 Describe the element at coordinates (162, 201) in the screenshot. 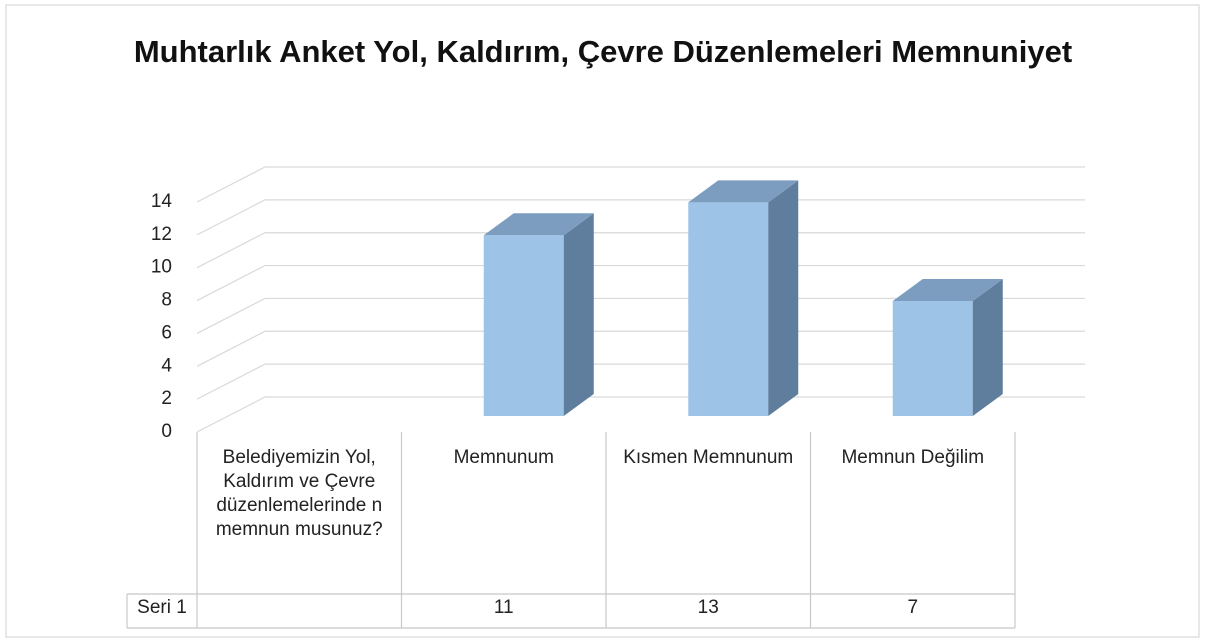

I see `y-tick-label: 14` at that location.